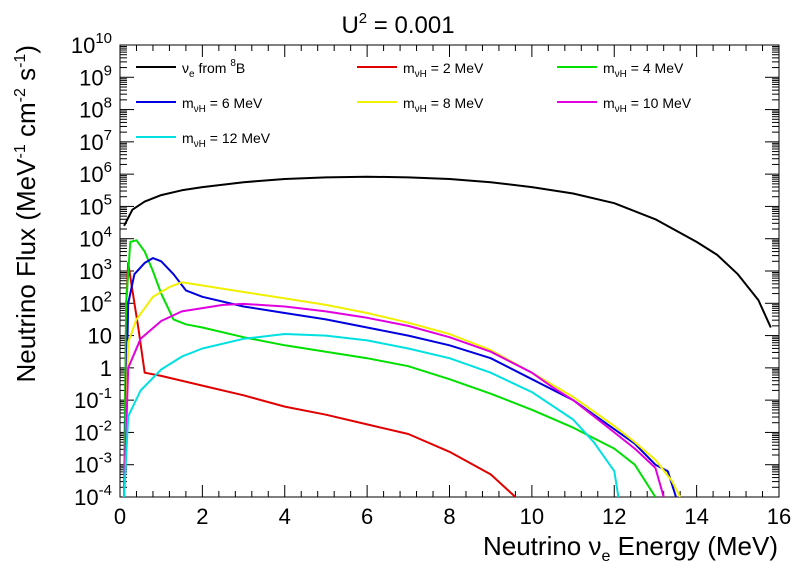 The height and width of the screenshot is (572, 796). I want to click on y-tick-label: 10⁴, so click(95, 238).